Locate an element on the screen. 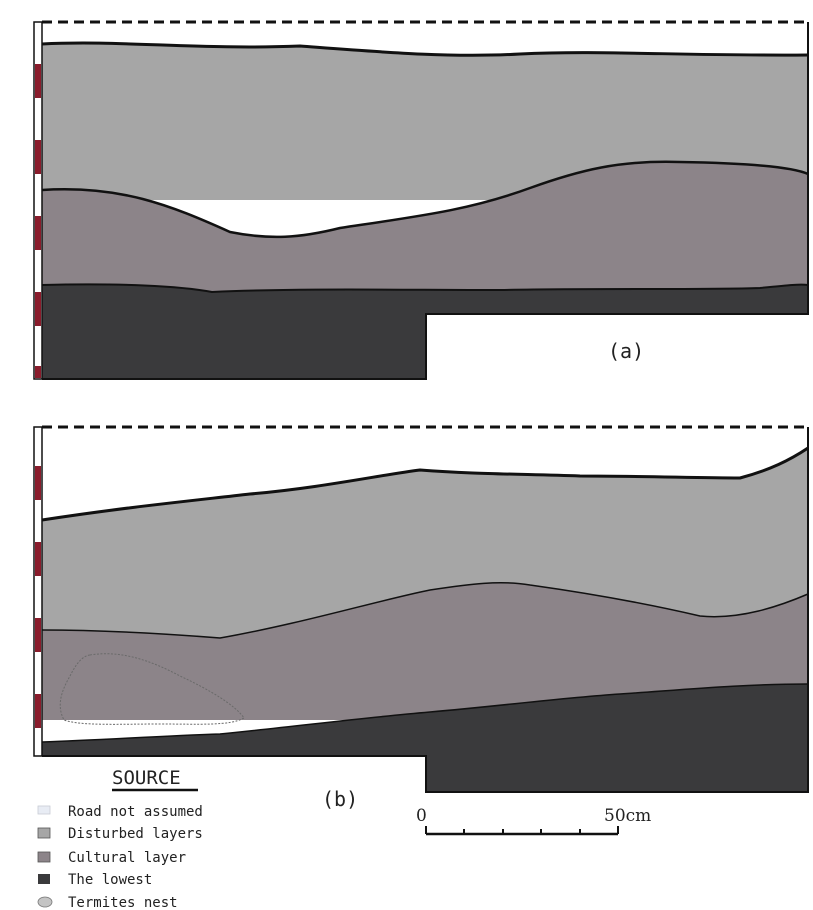 The height and width of the screenshot is (910, 813). panel-a-ruler-marks is located at coordinates (38, 221).